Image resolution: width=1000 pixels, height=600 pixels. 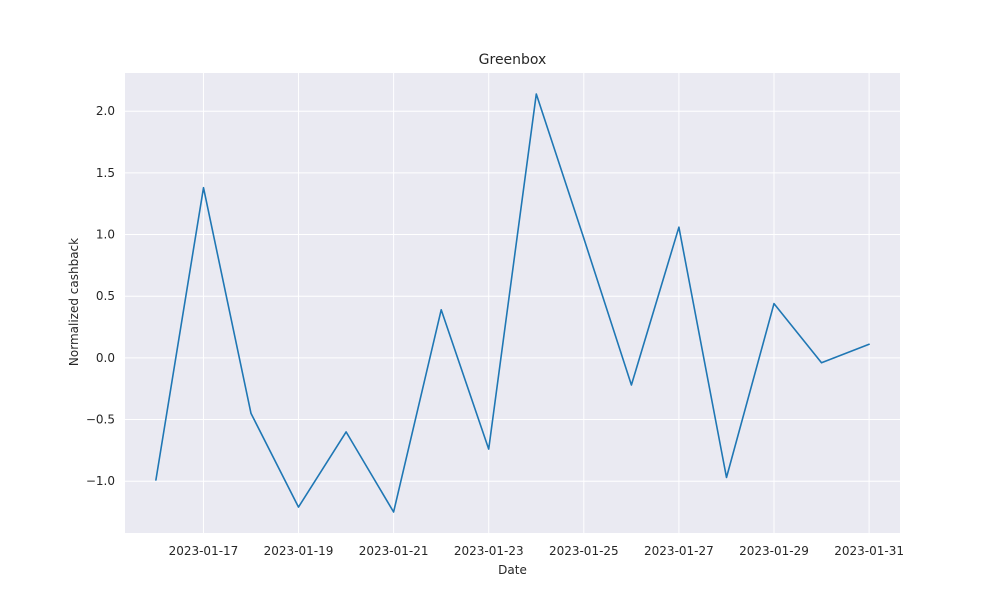 I want to click on y-axis-title: Normalized cashback, so click(x=74, y=302).